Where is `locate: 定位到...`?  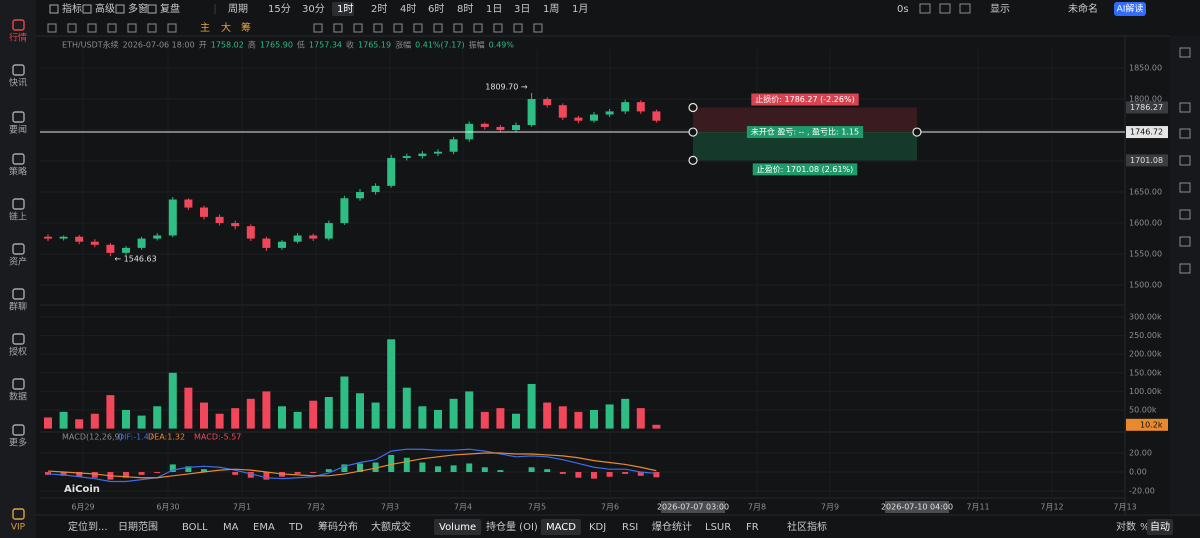
locate: 定位到... is located at coordinates (88, 526).